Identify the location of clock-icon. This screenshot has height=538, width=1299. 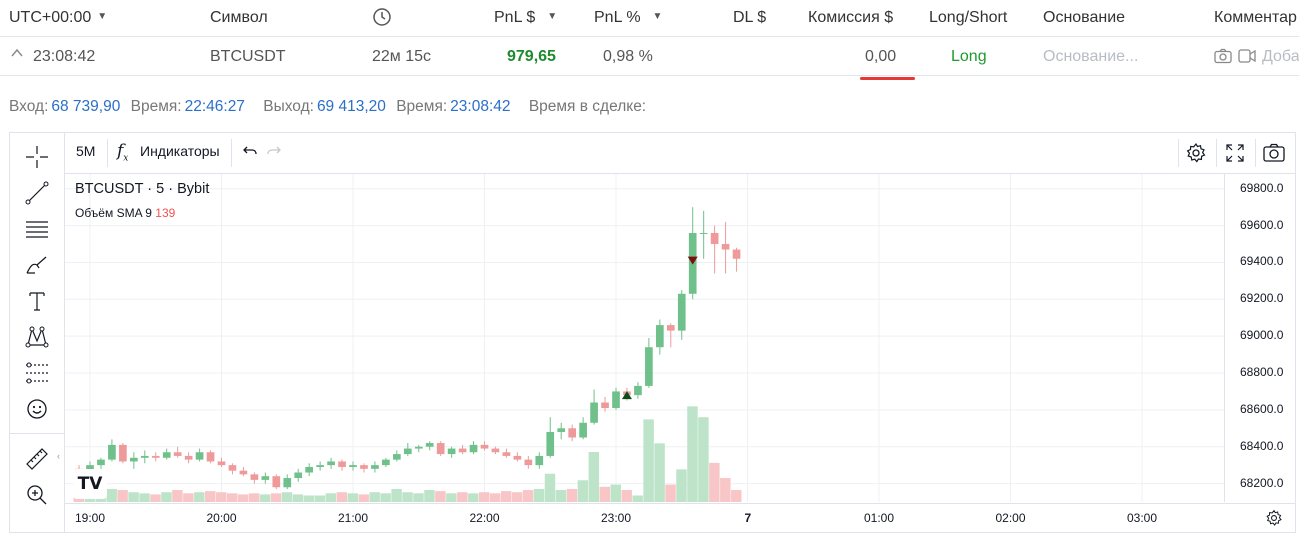
(382, 20).